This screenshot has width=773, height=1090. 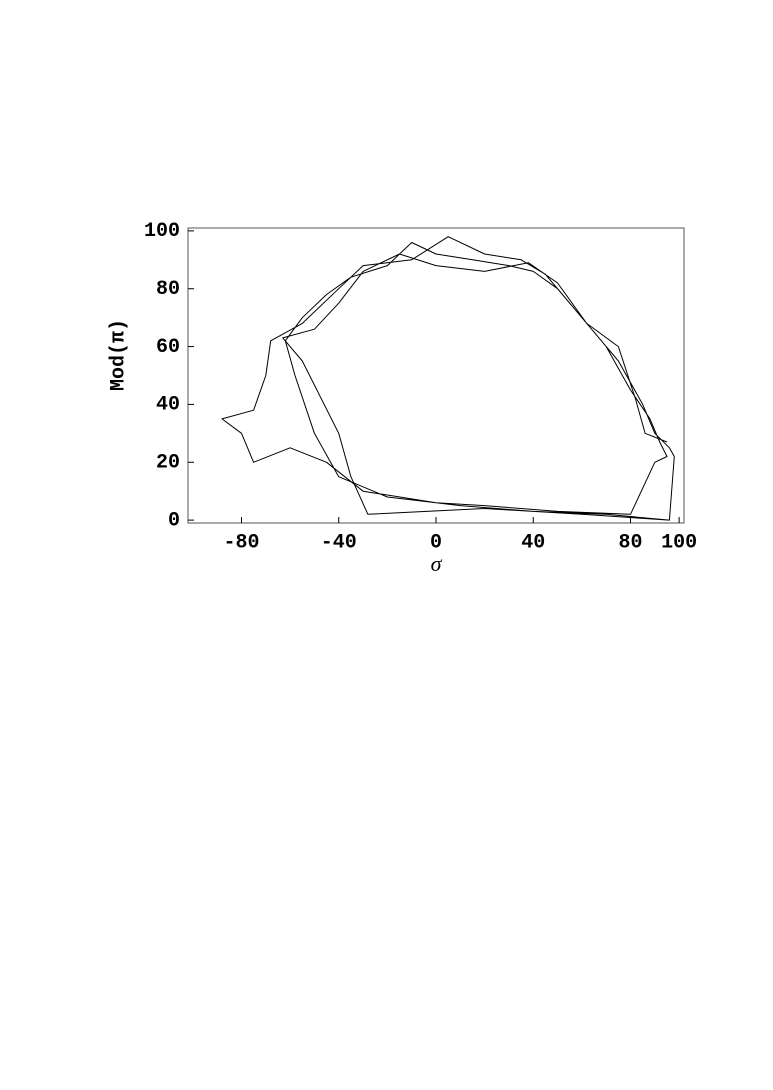 What do you see at coordinates (168, 289) in the screenshot?
I see `y-tick-label: 80` at bounding box center [168, 289].